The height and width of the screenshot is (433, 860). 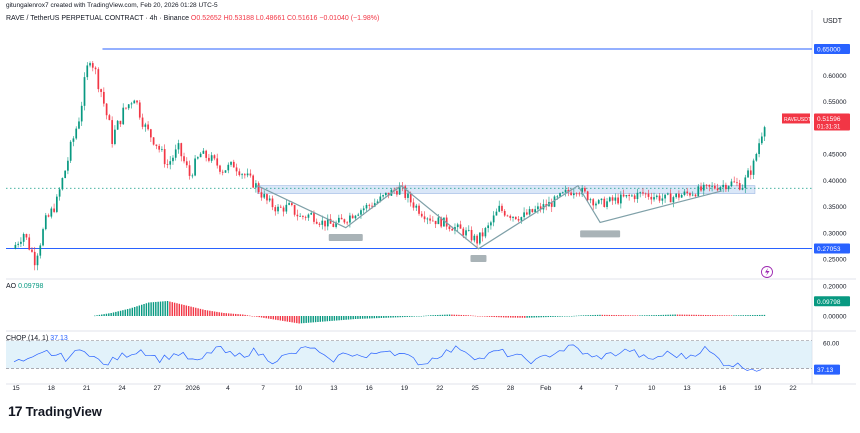 What do you see at coordinates (55, 411) in the screenshot?
I see `tradingview-brand: 17 TradingView` at bounding box center [55, 411].